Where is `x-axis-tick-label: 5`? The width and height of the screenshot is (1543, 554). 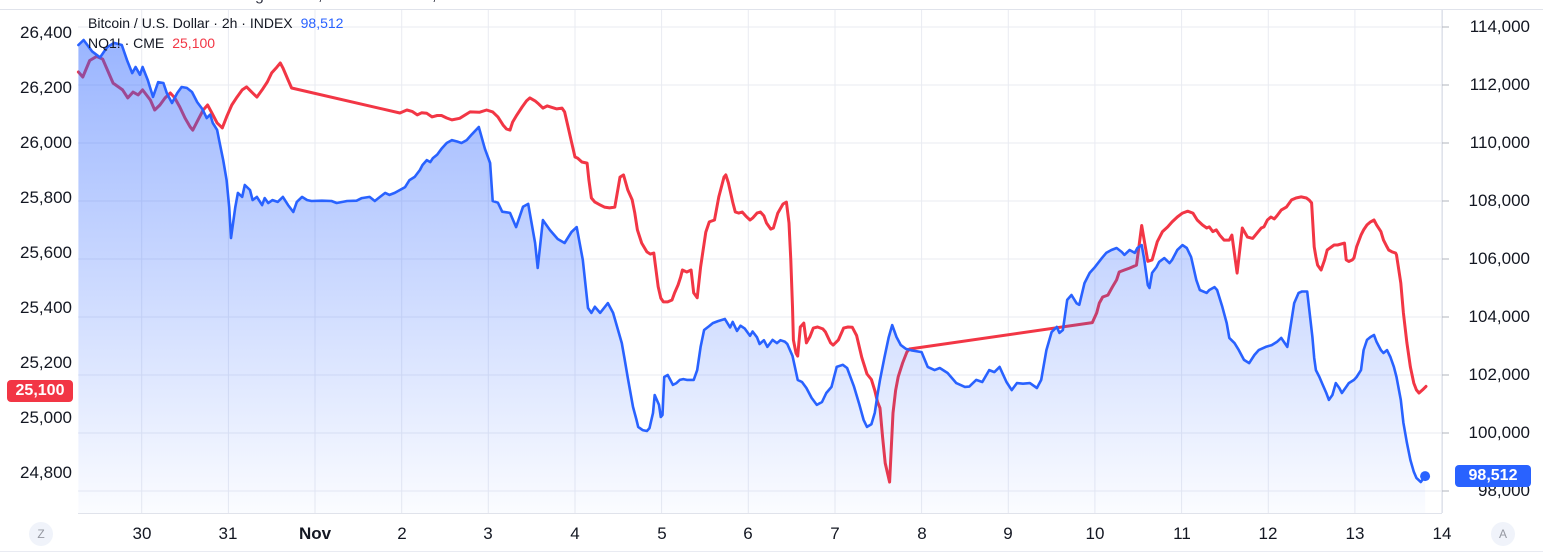 x-axis-tick-label: 5 is located at coordinates (662, 533).